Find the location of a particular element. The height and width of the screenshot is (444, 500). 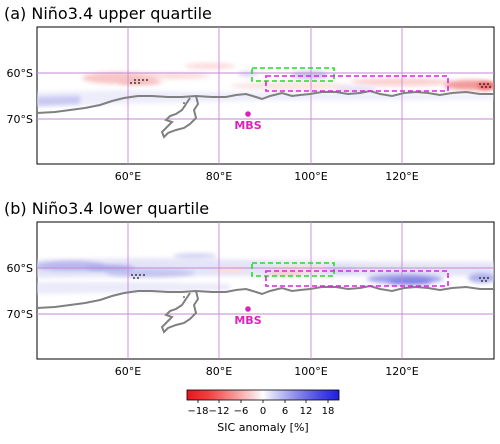

colorbar-tick-marks is located at coordinates (263, 401).